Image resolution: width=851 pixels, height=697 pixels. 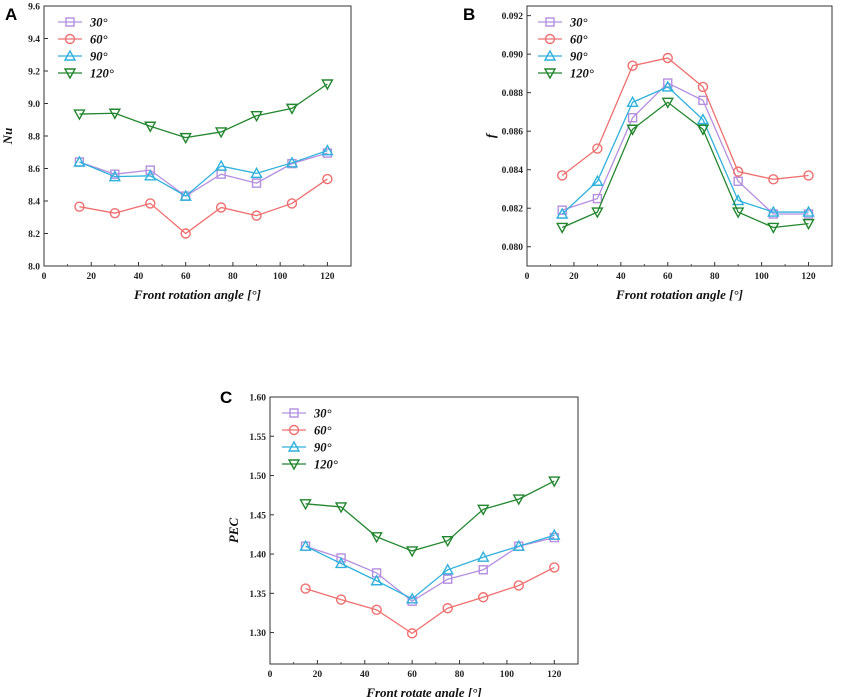 What do you see at coordinates (34, 105) in the screenshot?
I see `y-tick-label: 9.0` at bounding box center [34, 105].